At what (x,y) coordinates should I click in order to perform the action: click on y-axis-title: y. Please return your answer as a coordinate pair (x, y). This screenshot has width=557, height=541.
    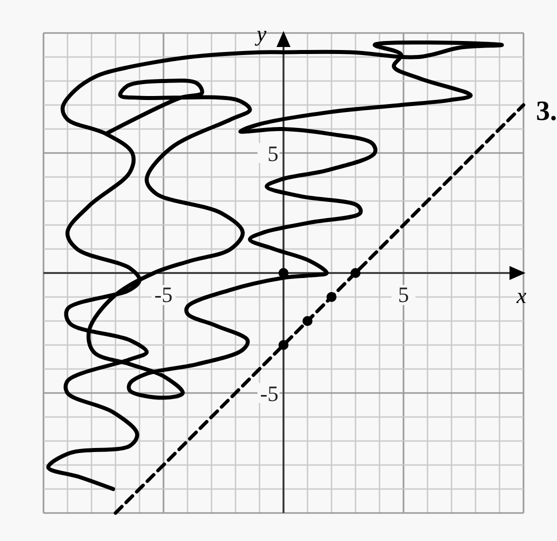
    Looking at the image, I should click on (260, 33).